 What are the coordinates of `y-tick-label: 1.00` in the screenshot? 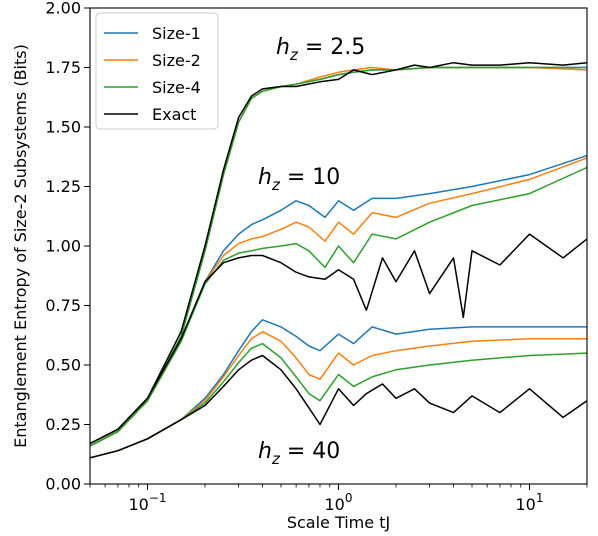 It's located at (63, 246).